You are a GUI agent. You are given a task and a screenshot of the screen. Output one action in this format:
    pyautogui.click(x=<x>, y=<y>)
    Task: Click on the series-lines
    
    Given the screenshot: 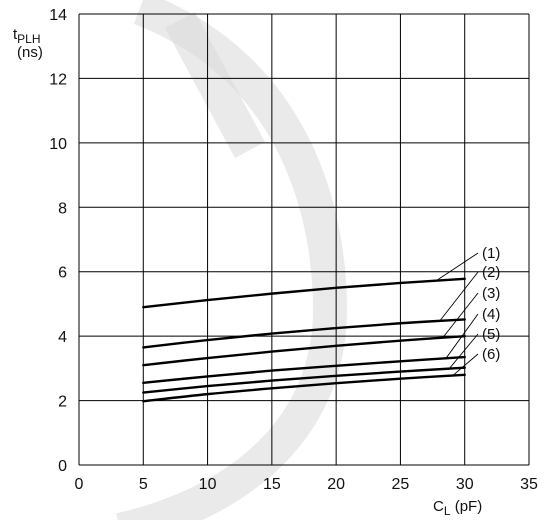 What is the action you would take?
    pyautogui.click(x=304, y=340)
    